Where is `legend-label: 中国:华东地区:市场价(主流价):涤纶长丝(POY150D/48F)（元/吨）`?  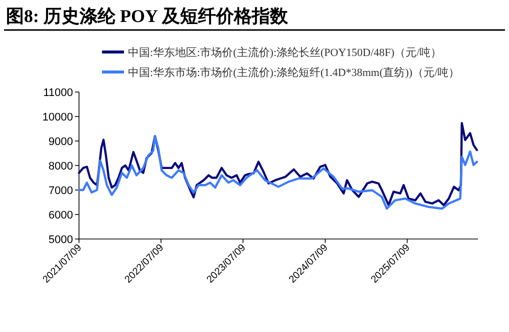
legend-label: 中国:华东地区:市场价(主流价):涤纶长丝(POY150D/48F)（元/吨） is located at coordinates (285, 52).